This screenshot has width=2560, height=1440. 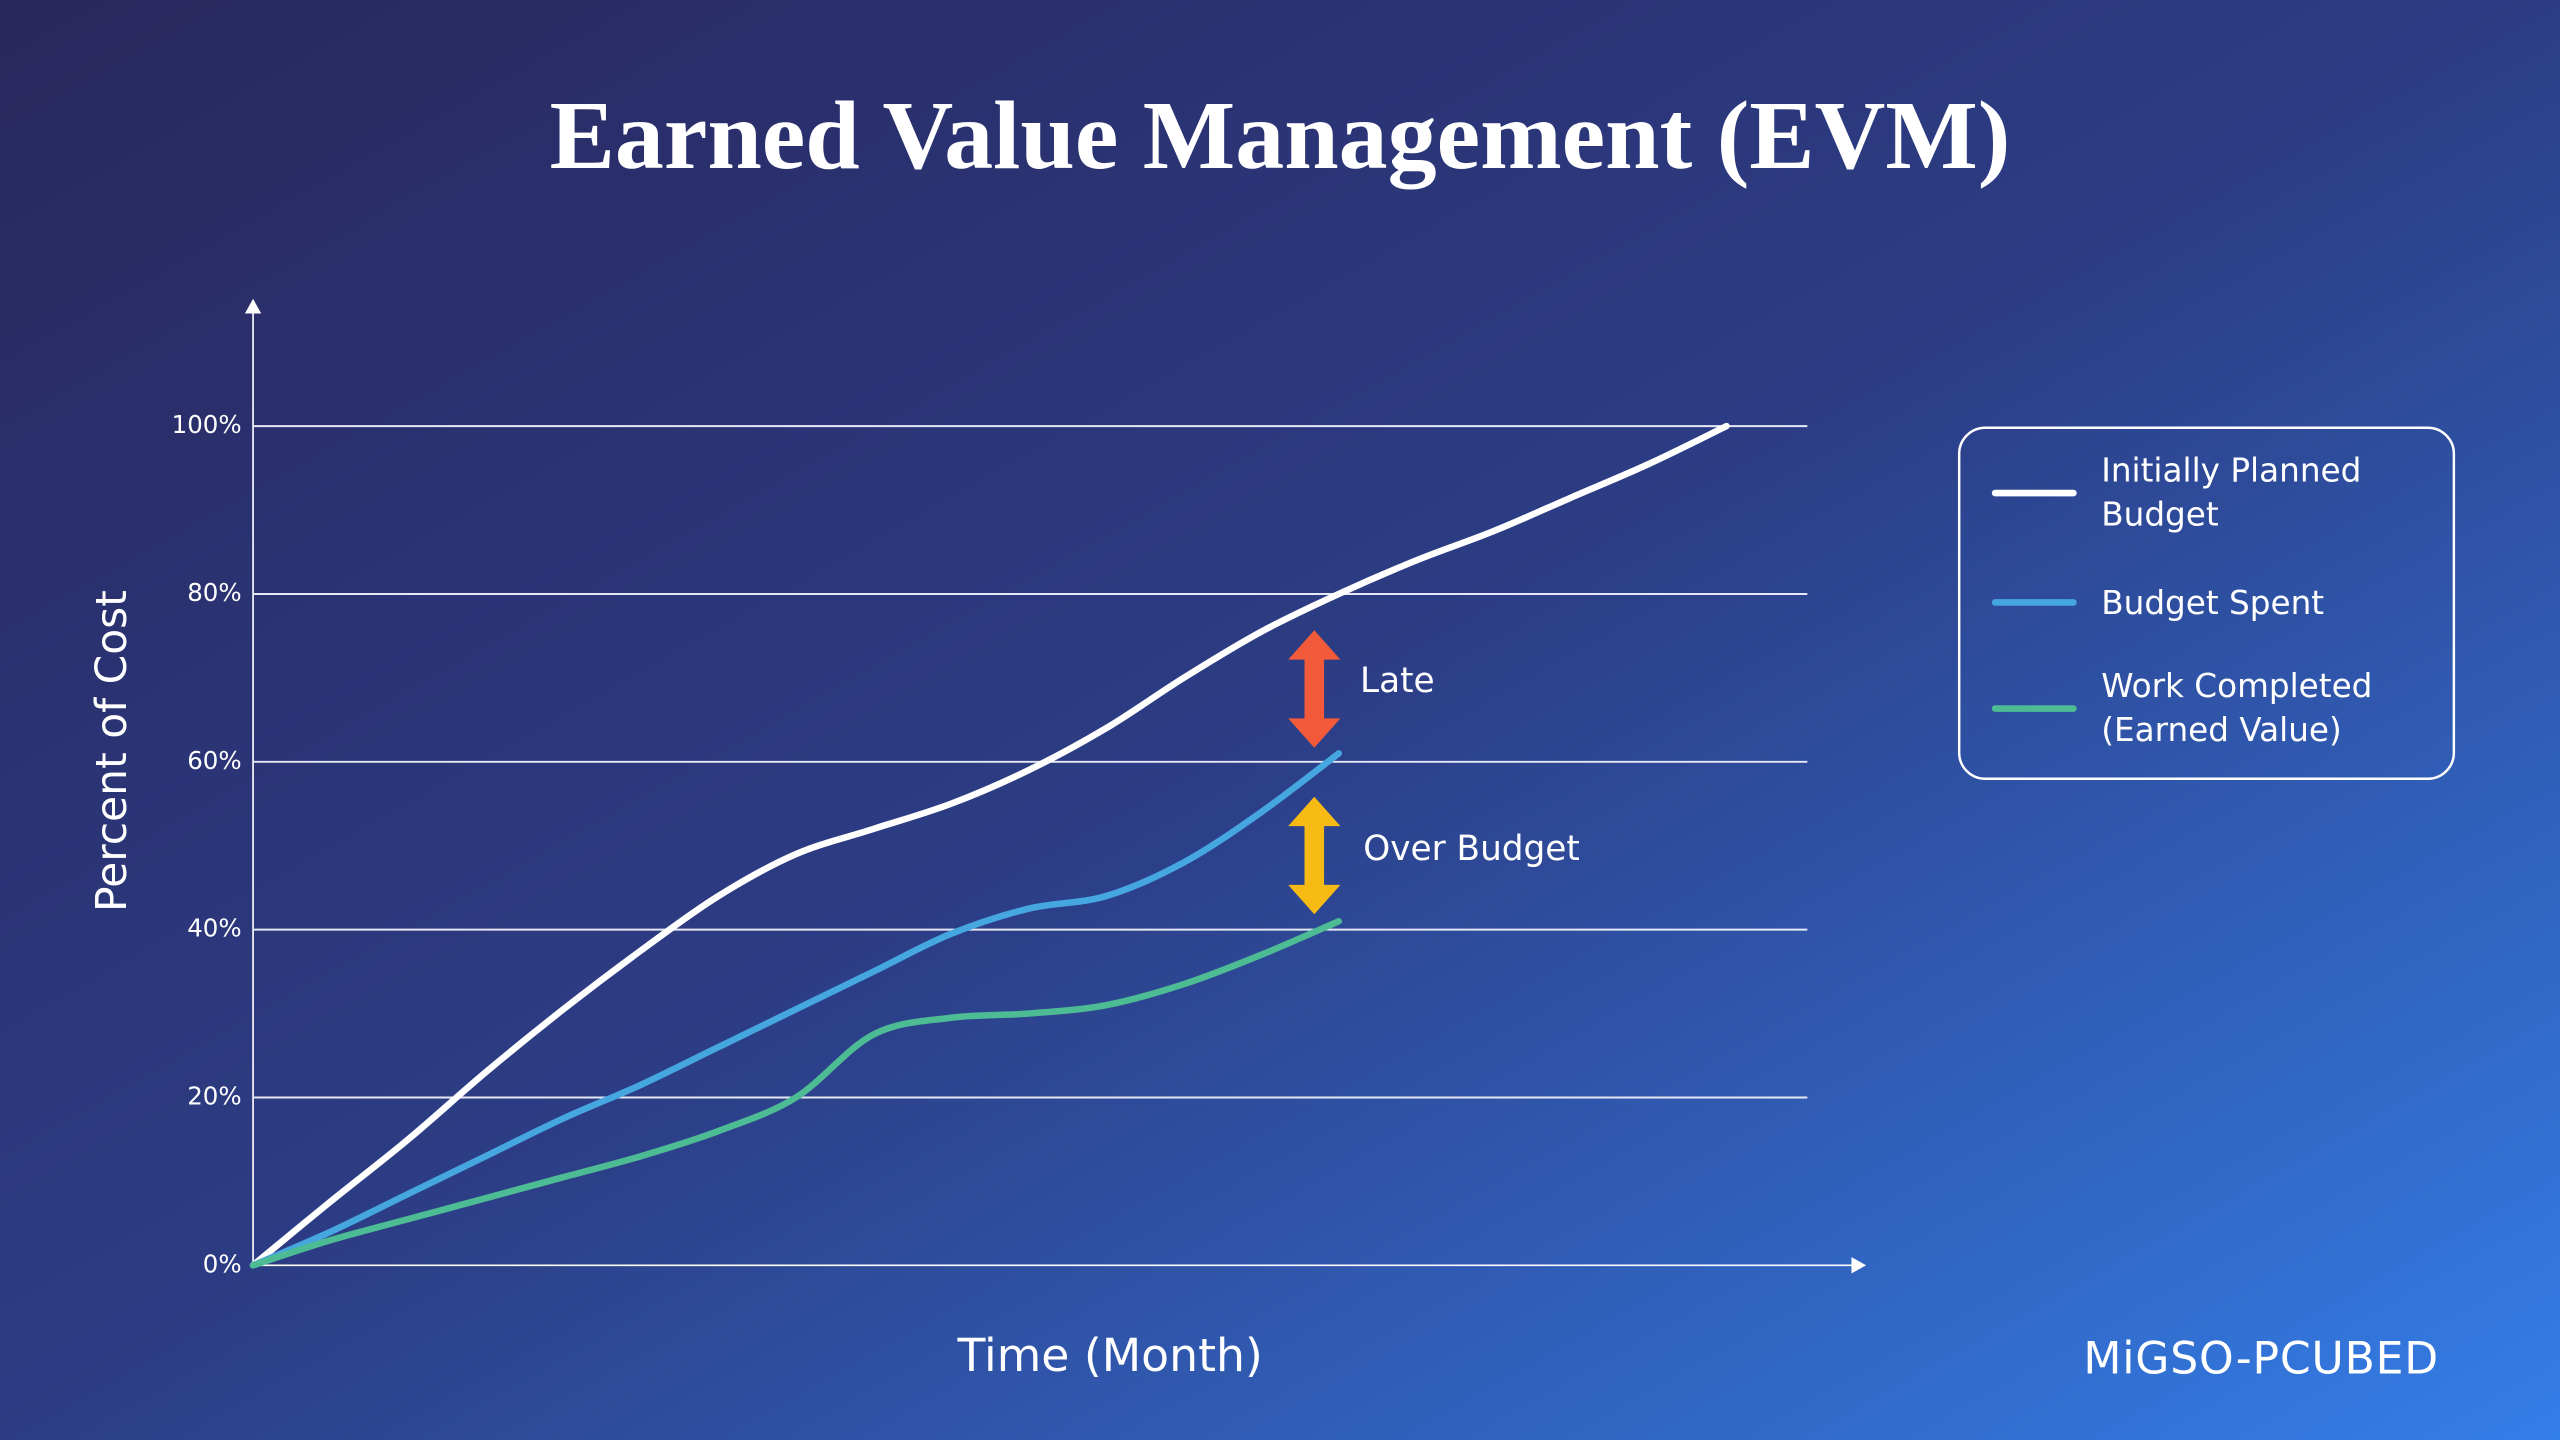 I want to click on y-tick-label: 40%, so click(x=214, y=928).